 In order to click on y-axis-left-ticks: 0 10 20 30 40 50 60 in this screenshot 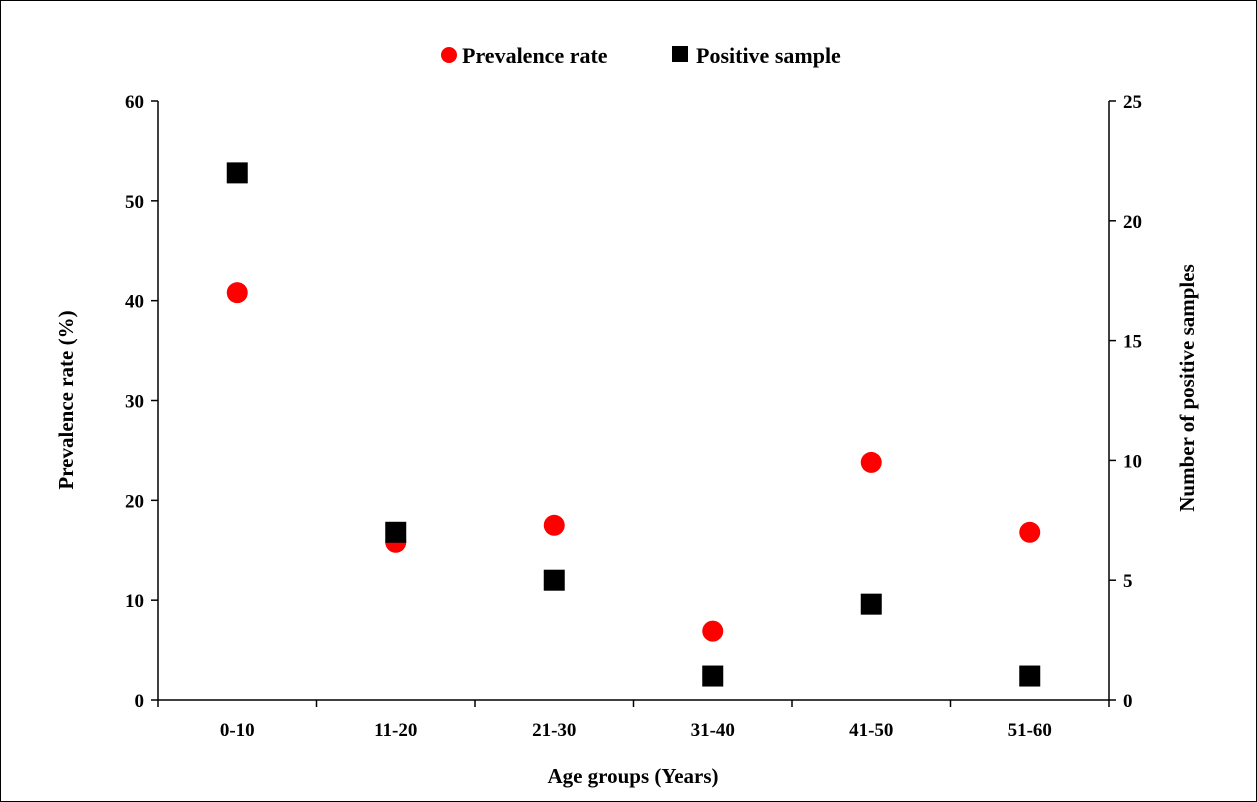, I will do `click(141, 402)`.